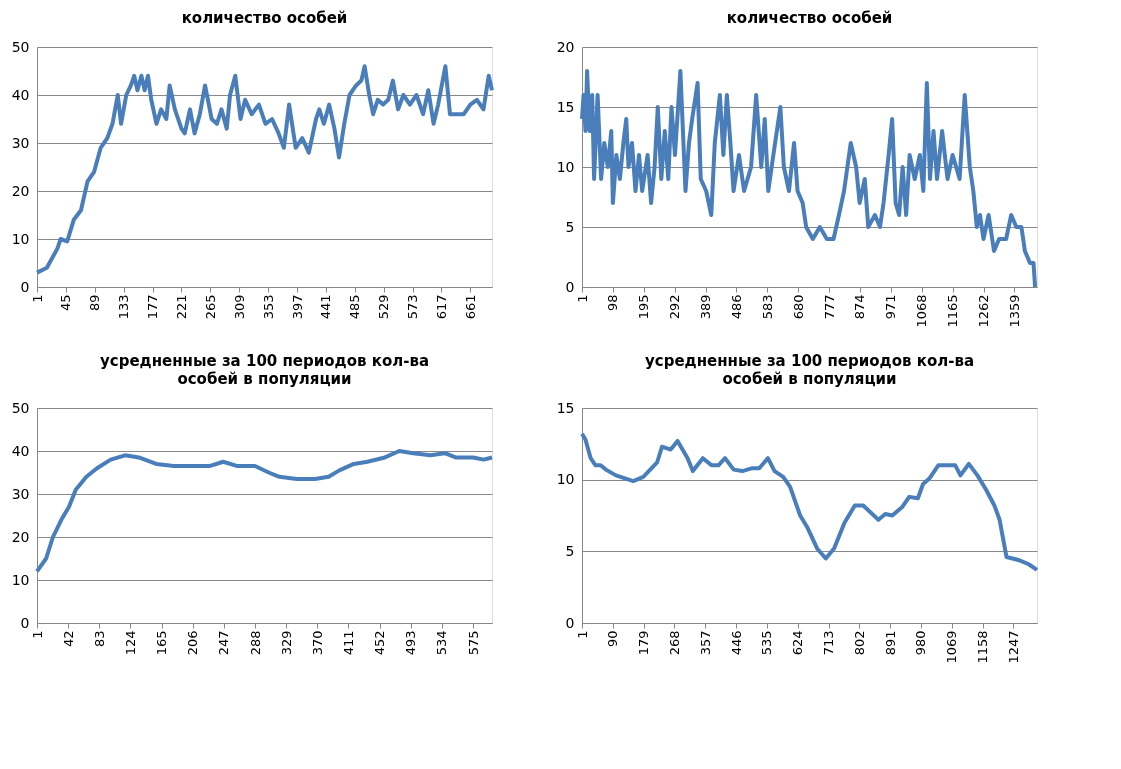  Describe the element at coordinates (798, 643) in the screenshot. I see `x-tick-label: 624` at that location.